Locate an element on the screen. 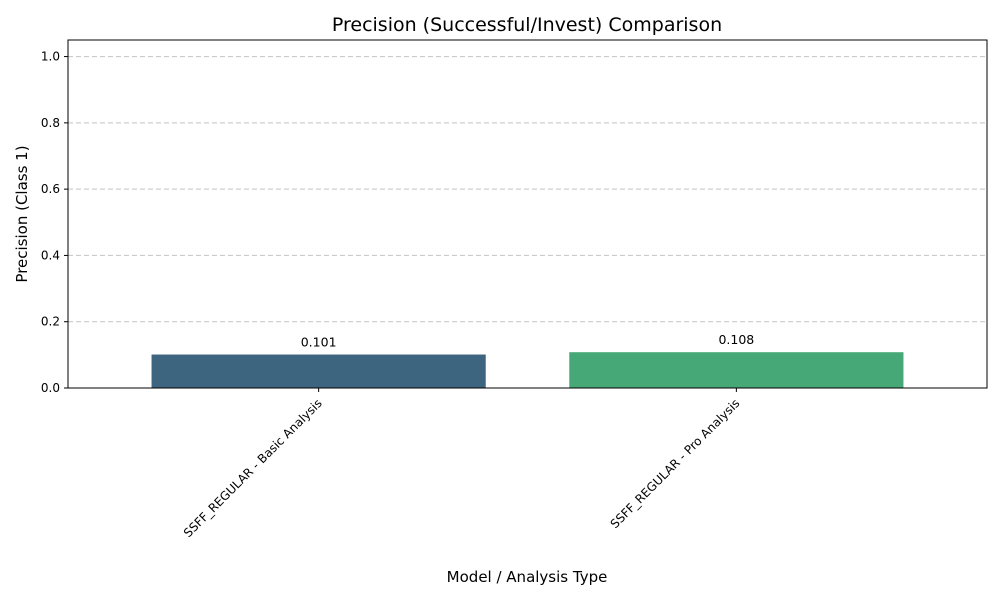  chart-title: Precision (Successful/Invest) Comparison is located at coordinates (527, 25).